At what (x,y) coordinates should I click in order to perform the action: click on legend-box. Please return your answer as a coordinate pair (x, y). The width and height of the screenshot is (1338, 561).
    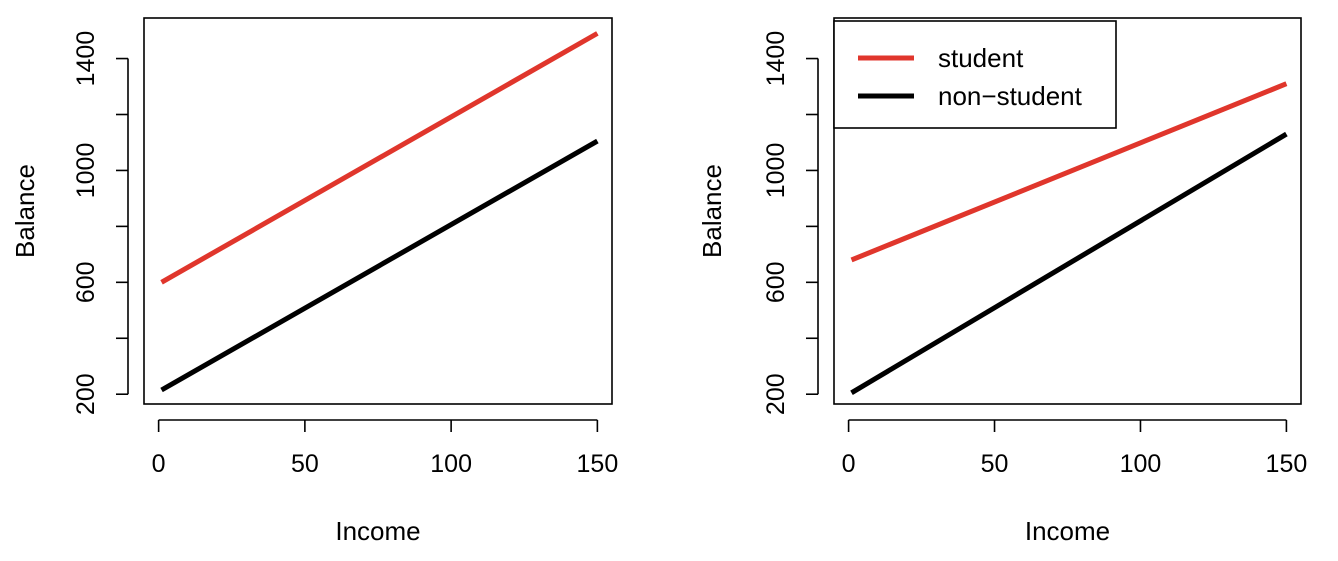
    Looking at the image, I should click on (975, 74).